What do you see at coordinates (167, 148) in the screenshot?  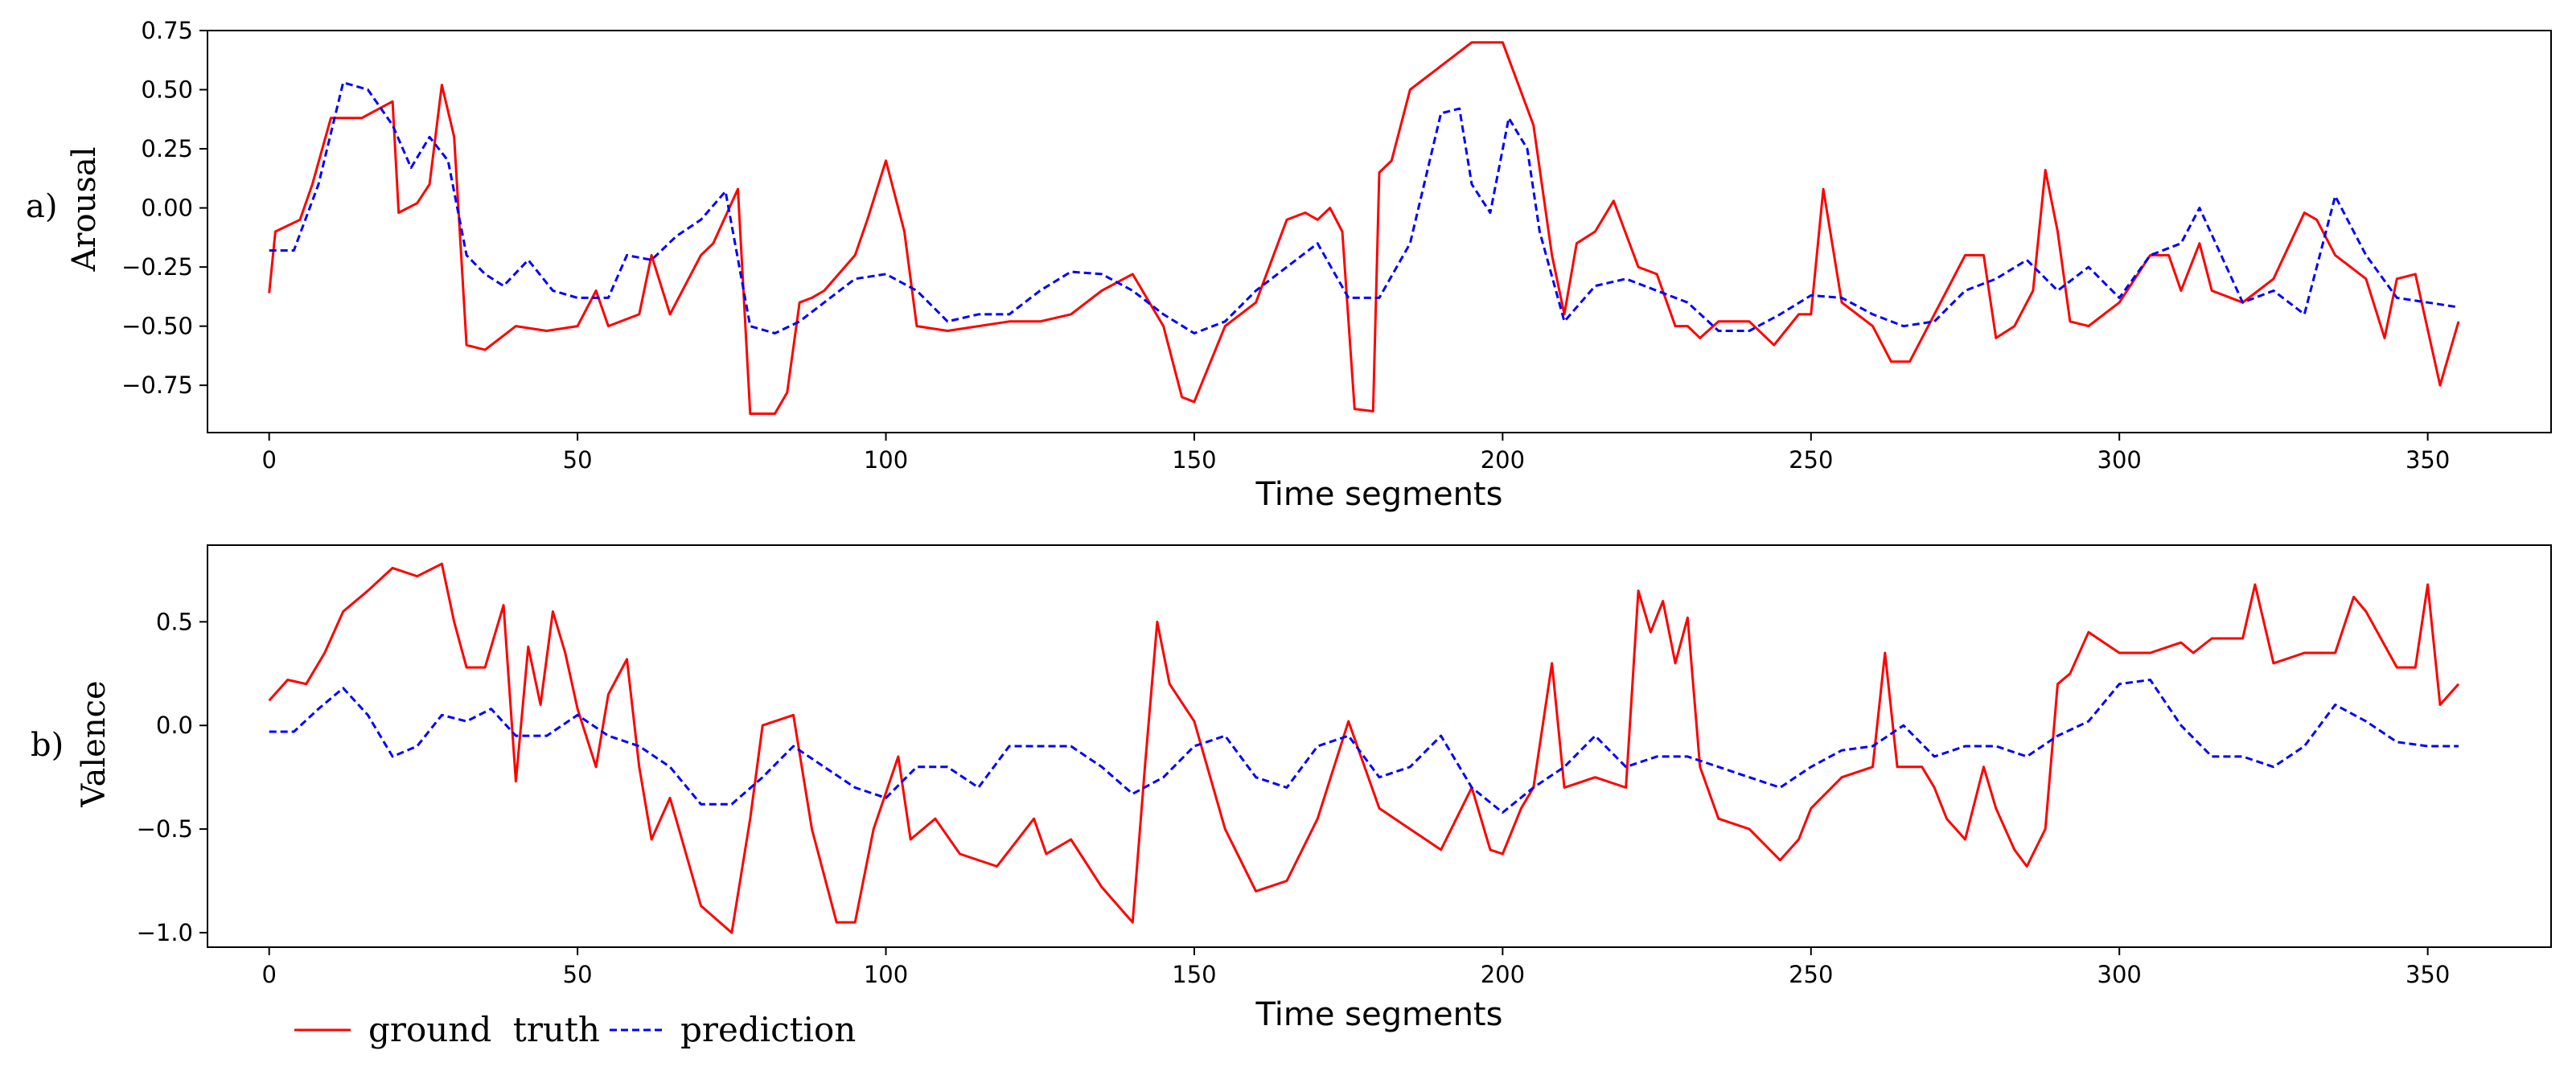 I see `arousal-y-tick-label: 0.25` at bounding box center [167, 148].